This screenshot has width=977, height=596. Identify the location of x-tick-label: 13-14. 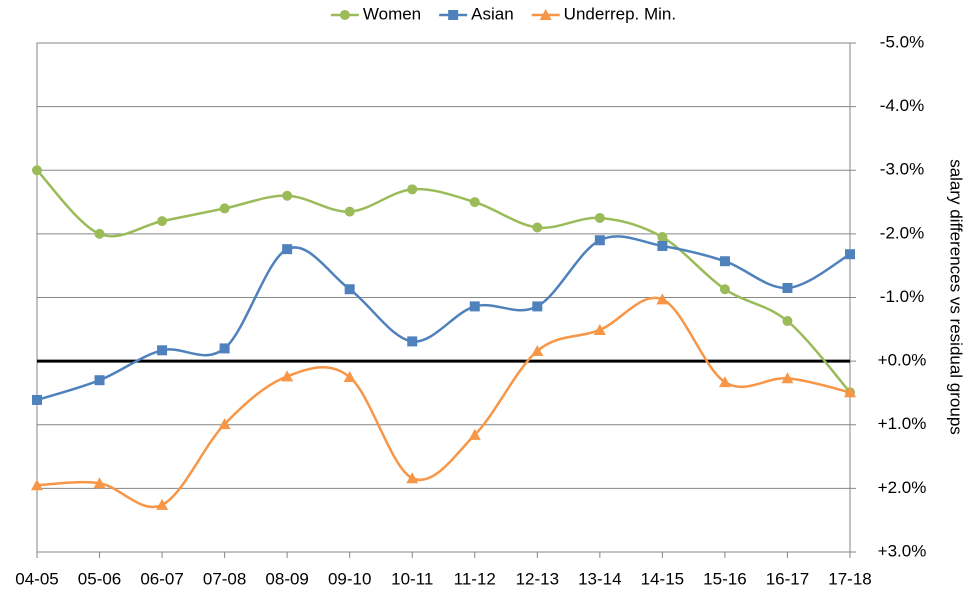
(599, 578).